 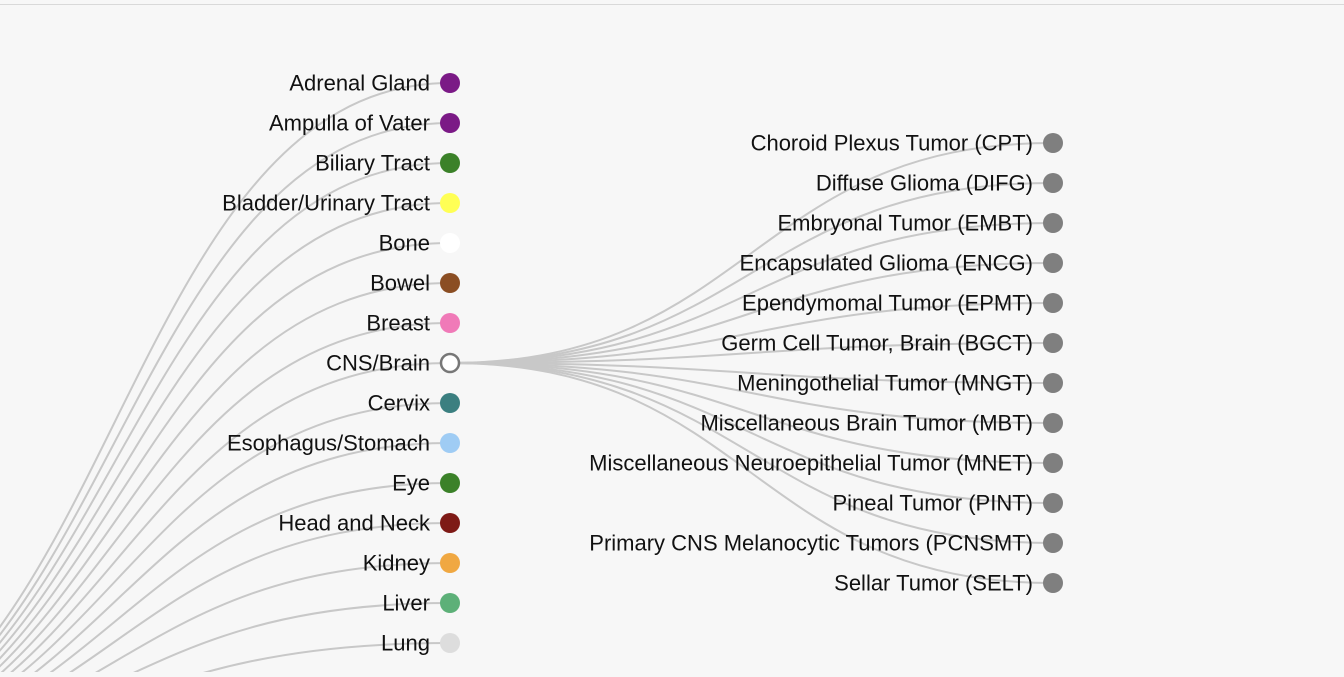 I want to click on node-bladder-urinary-tract: Bladder/Urinary Tract, so click(x=341, y=203).